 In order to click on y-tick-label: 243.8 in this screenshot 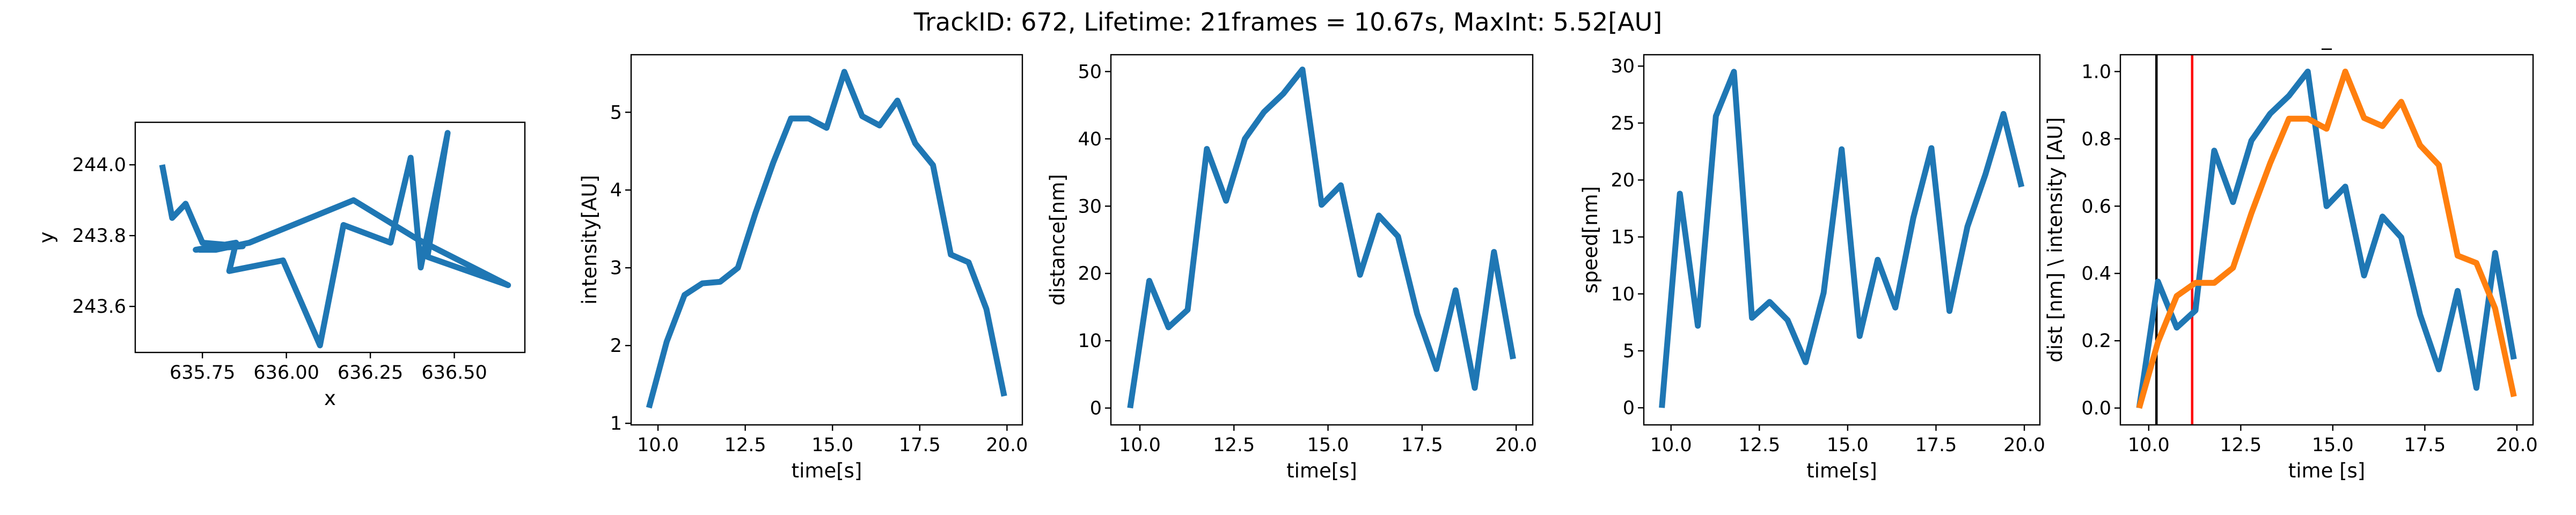, I will do `click(99, 236)`.